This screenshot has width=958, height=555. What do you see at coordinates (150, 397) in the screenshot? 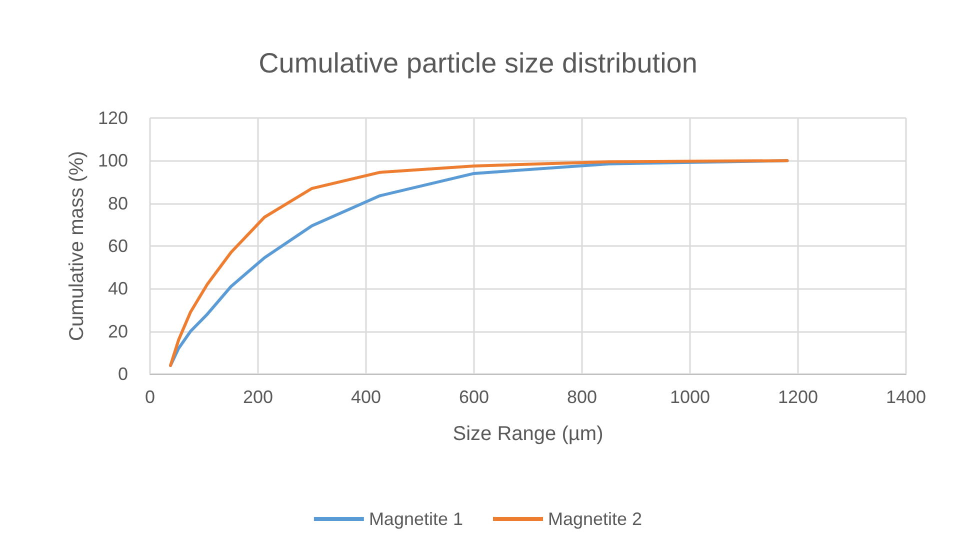
I see `x-tick-label: 0` at bounding box center [150, 397].